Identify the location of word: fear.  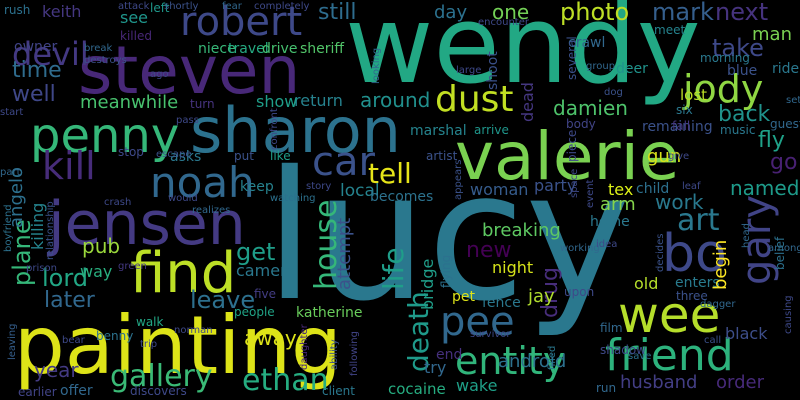
(232, 6).